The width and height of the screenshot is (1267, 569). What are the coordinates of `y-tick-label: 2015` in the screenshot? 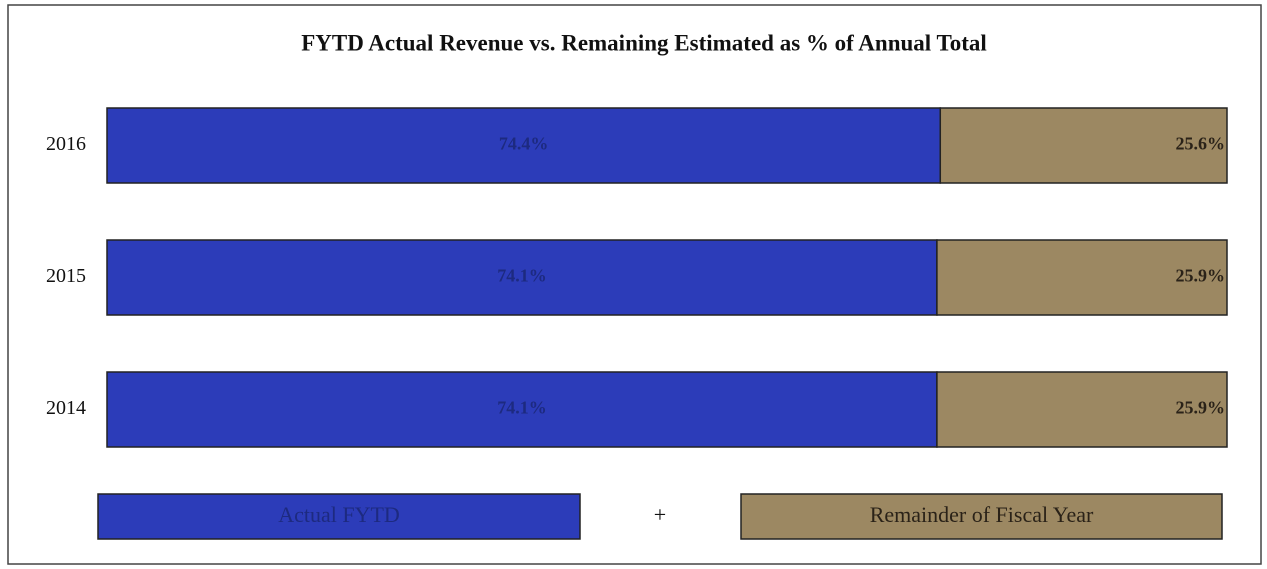 It's located at (66, 276).